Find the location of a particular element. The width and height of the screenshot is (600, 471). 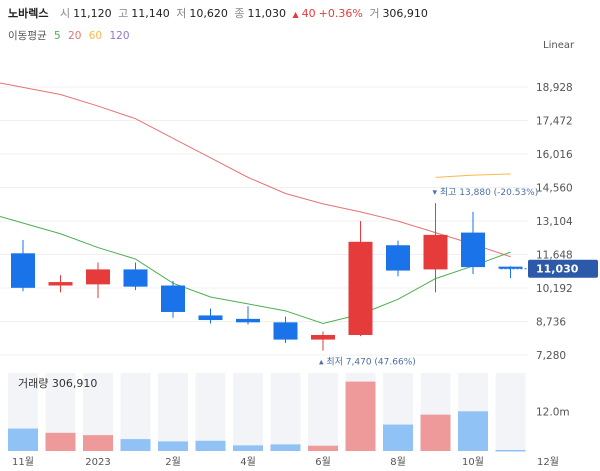

x-tick-label: 2월 is located at coordinates (173, 462).